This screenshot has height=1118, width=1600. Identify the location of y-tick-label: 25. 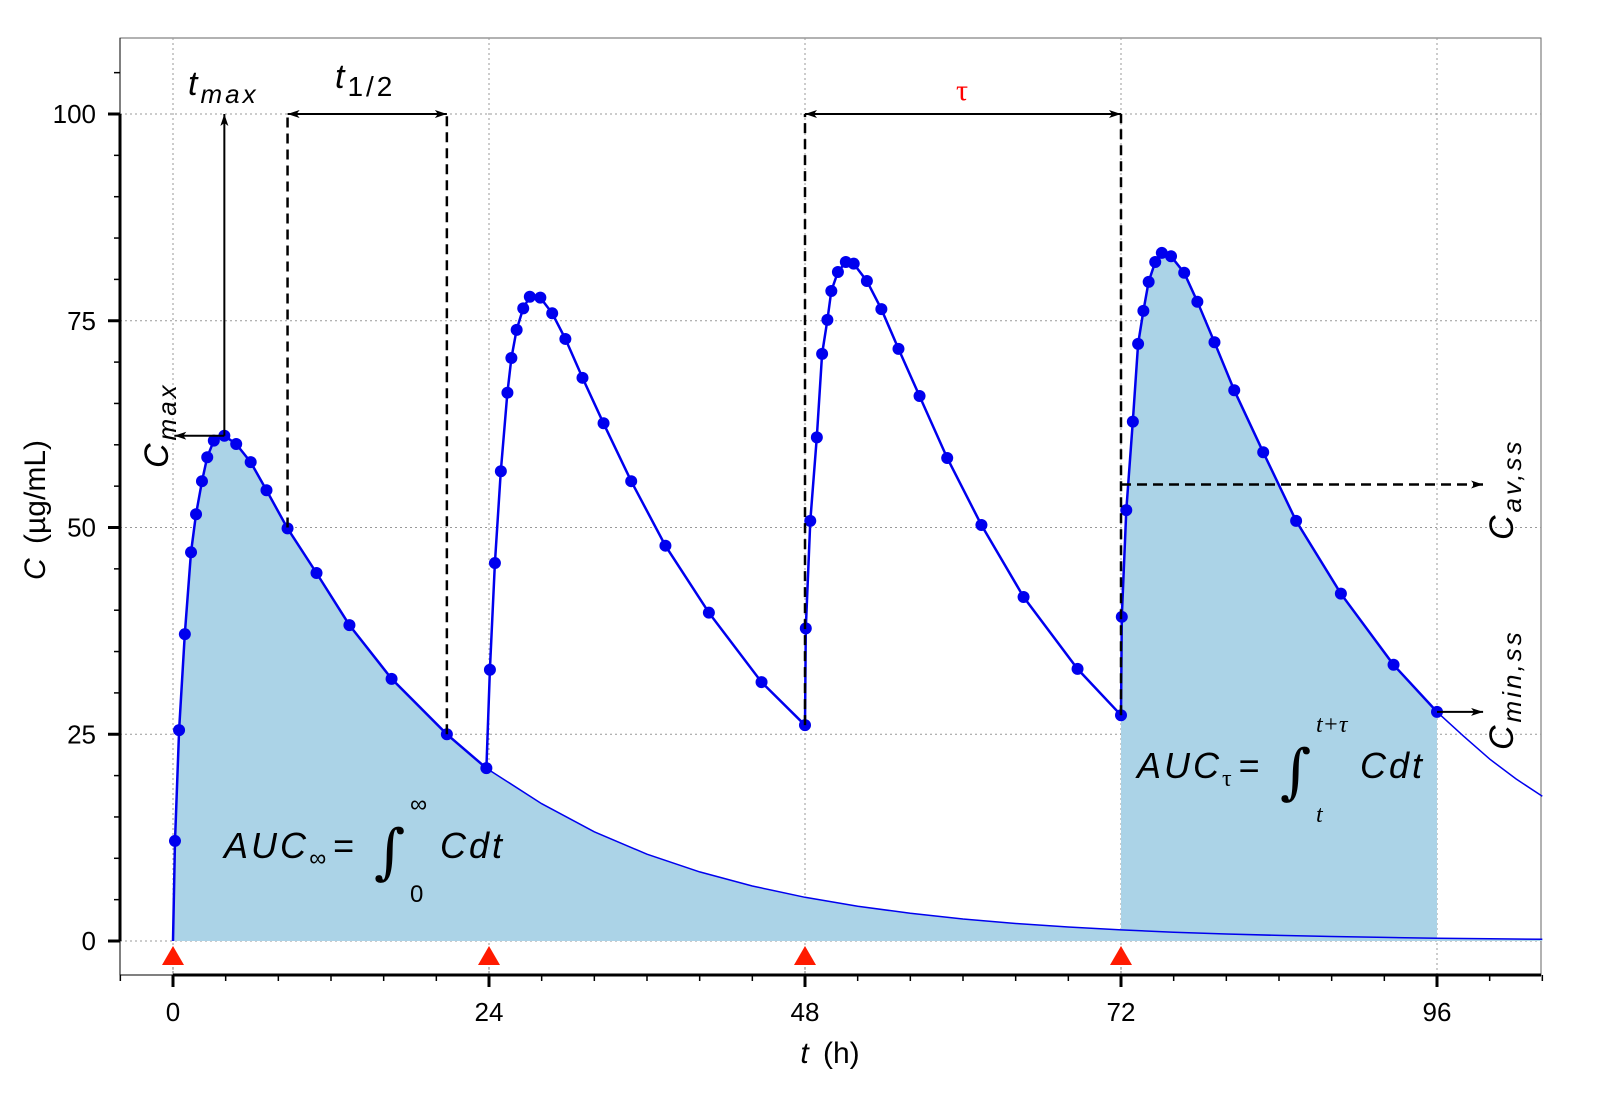
(81, 734).